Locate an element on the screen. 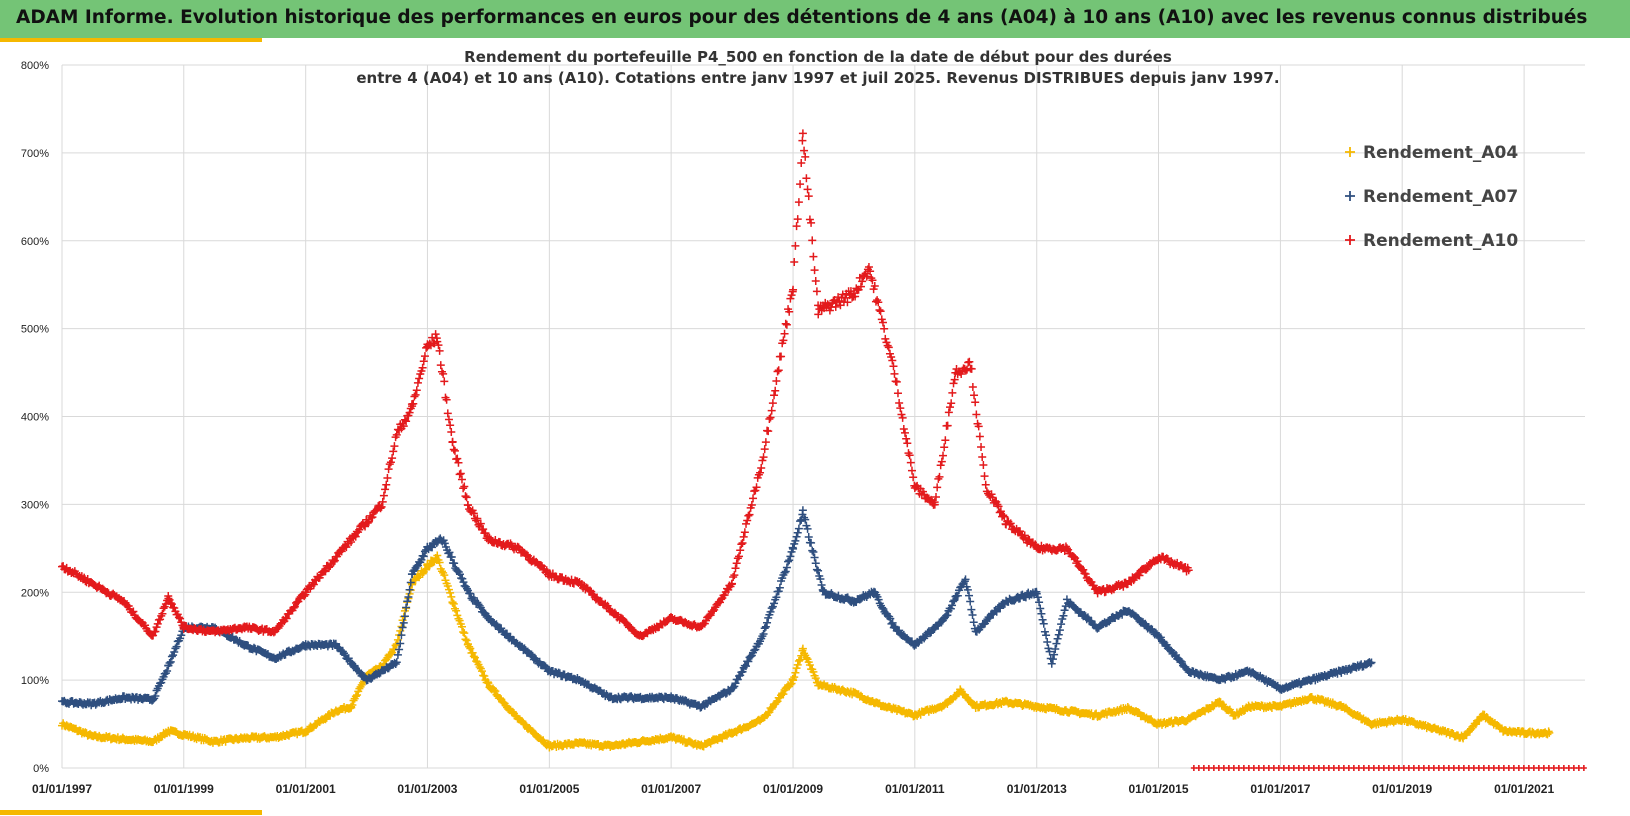  y-axis-ticks: 0% 100% 200% 300% 400% 500% 600% 700% 800% is located at coordinates (35, 417).